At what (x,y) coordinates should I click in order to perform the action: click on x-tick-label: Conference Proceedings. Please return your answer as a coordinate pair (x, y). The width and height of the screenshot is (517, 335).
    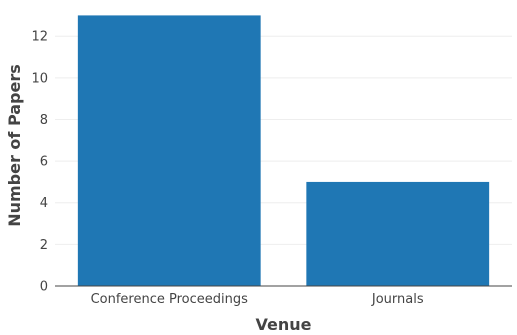
    Looking at the image, I should click on (170, 299).